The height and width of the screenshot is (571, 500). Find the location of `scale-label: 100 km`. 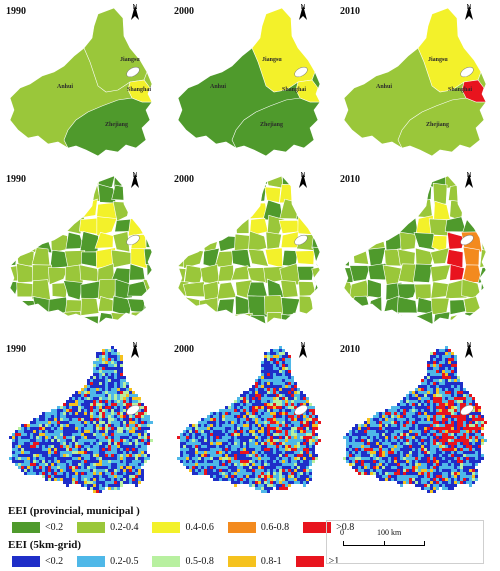

scale-label: 100 km is located at coordinates (389, 532).